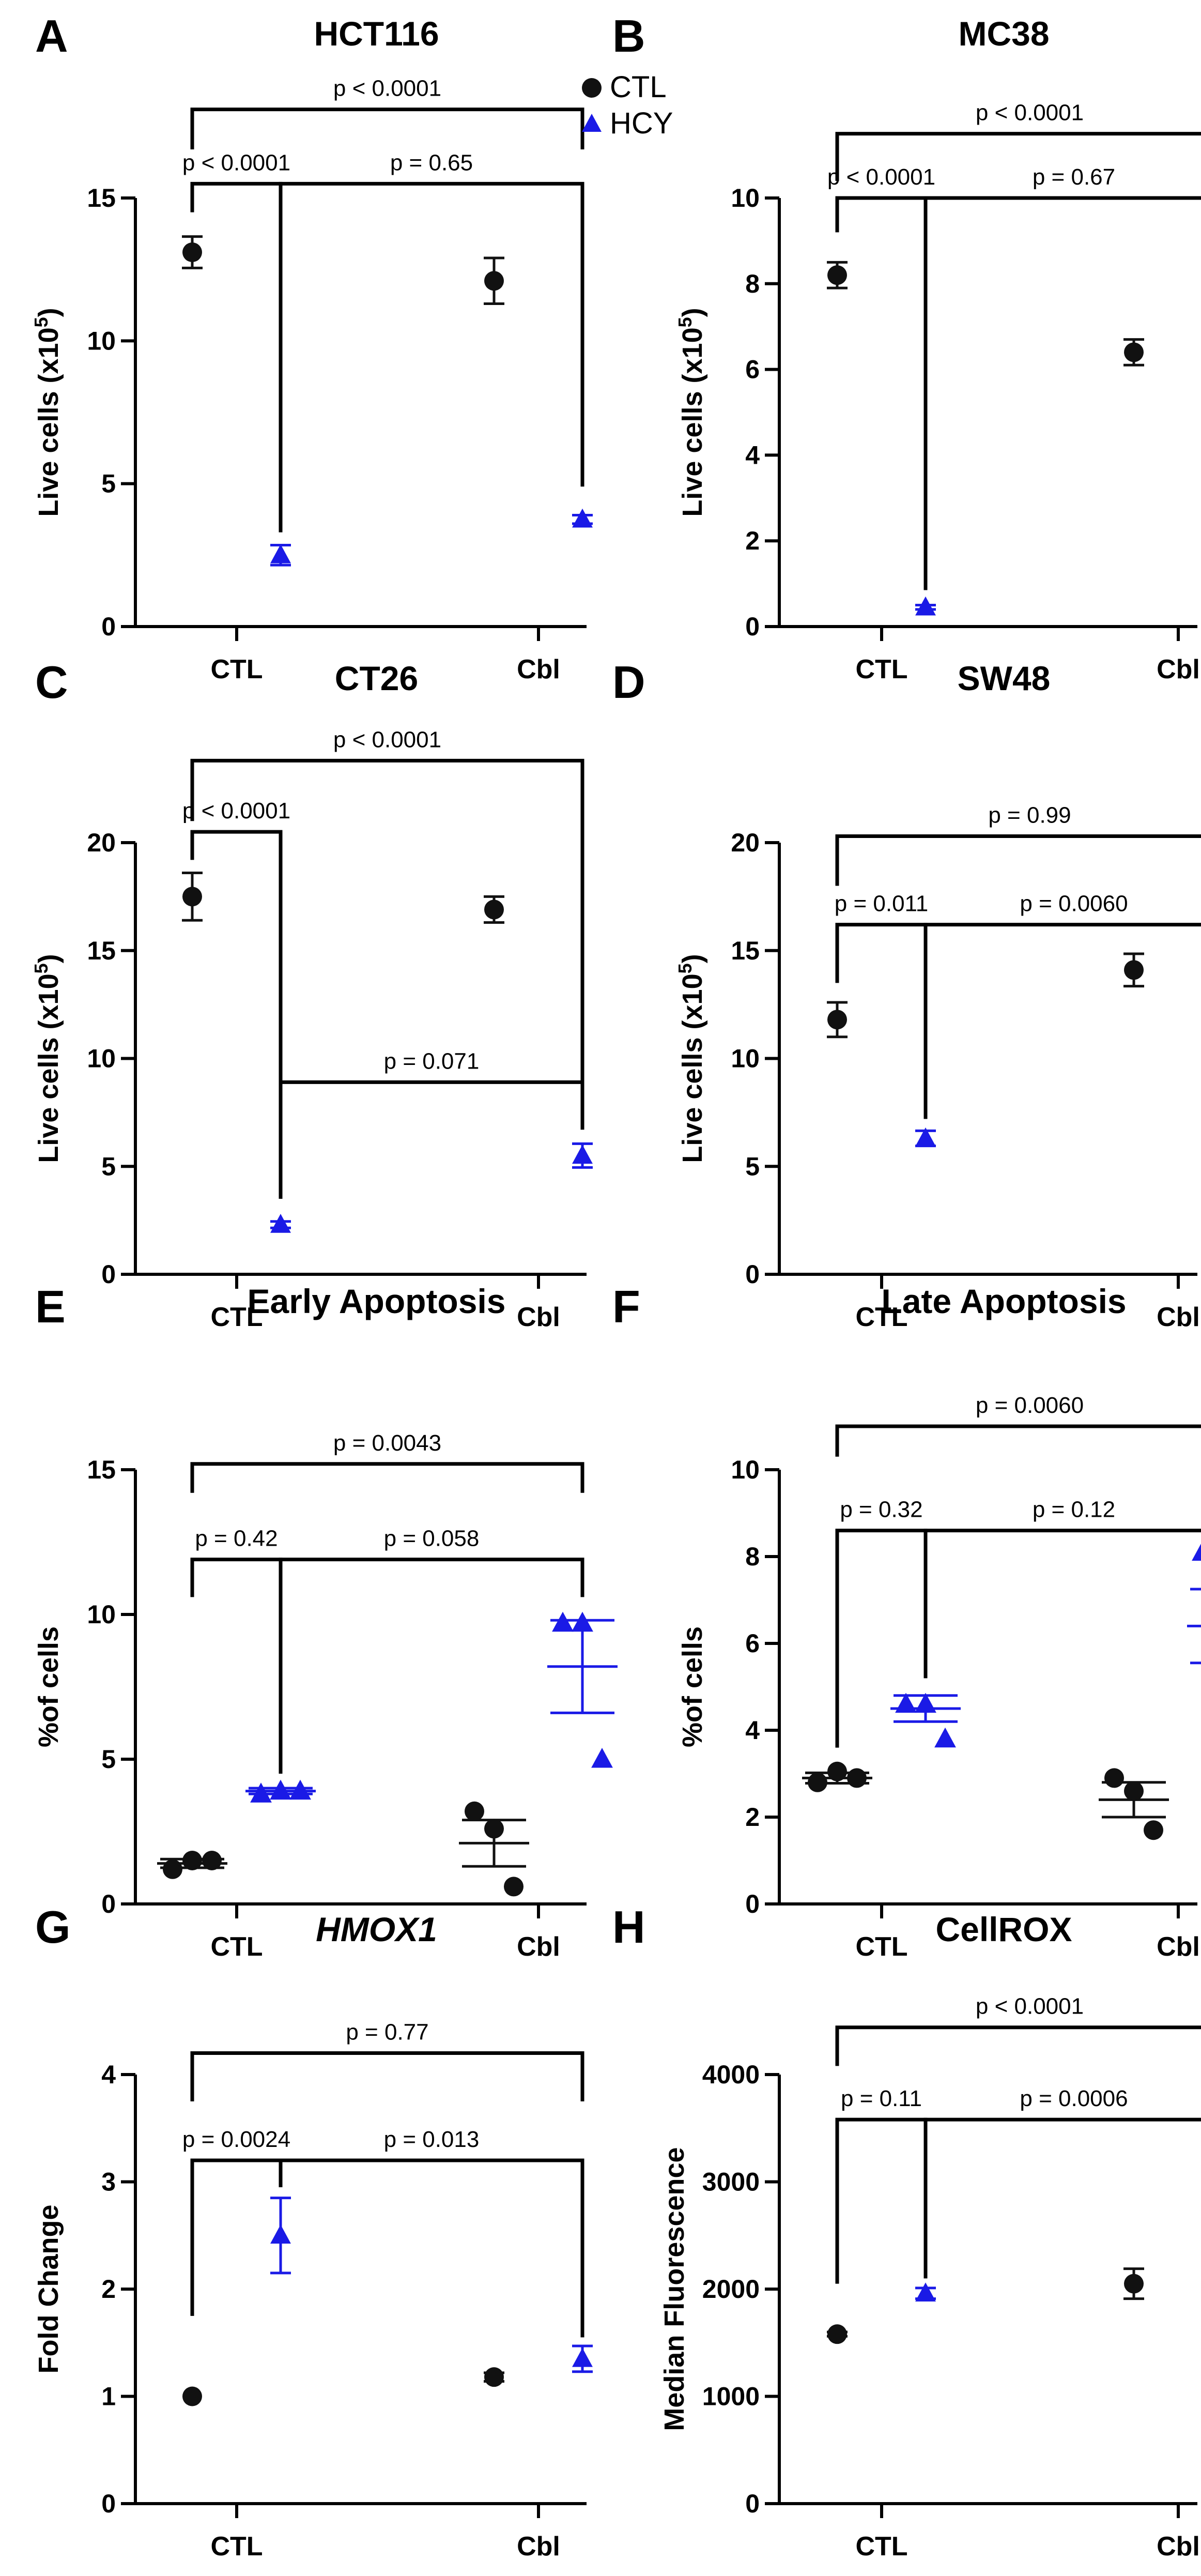  What do you see at coordinates (49, 2289) in the screenshot?
I see `y-axis-label-text: Fold Change` at bounding box center [49, 2289].